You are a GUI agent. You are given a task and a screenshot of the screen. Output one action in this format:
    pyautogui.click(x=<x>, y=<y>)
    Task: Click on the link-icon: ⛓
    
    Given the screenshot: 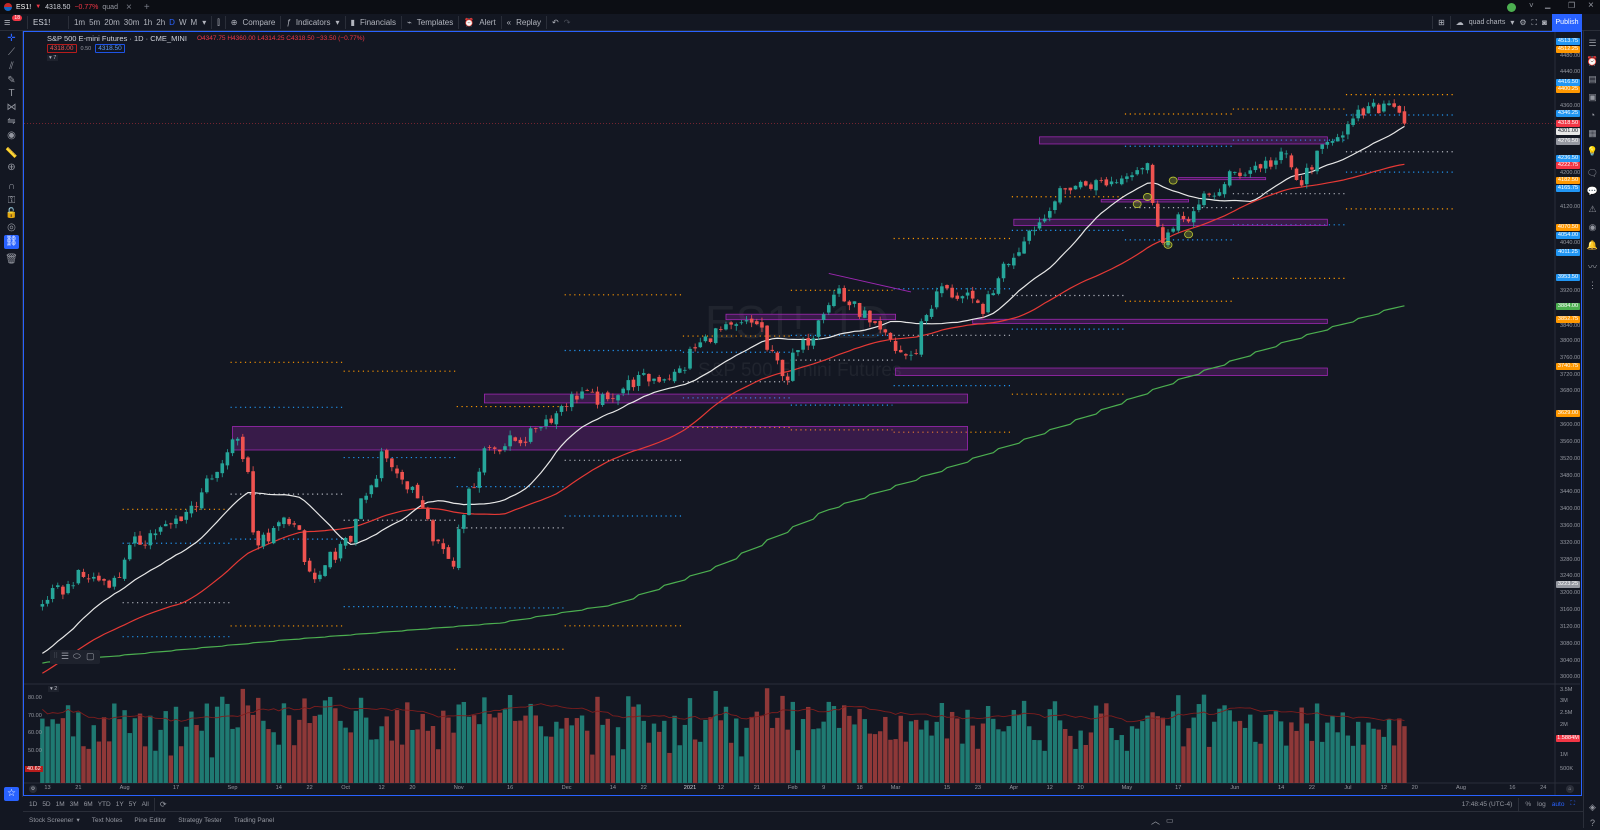 What is the action you would take?
    pyautogui.click(x=11, y=242)
    